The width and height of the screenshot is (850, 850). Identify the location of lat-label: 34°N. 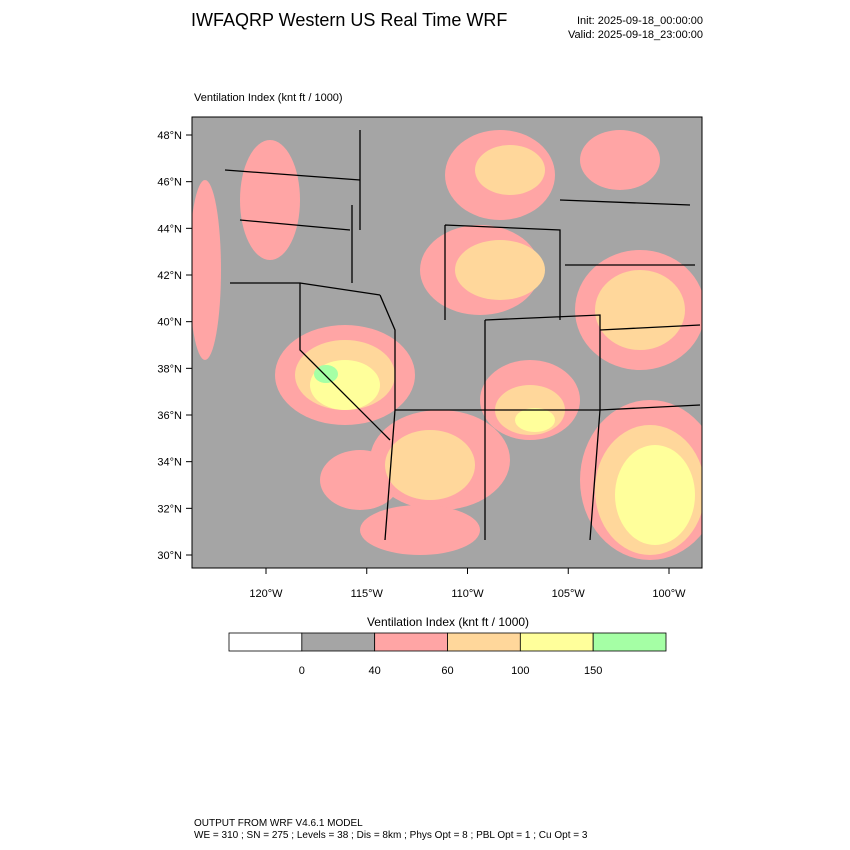
(169, 463).